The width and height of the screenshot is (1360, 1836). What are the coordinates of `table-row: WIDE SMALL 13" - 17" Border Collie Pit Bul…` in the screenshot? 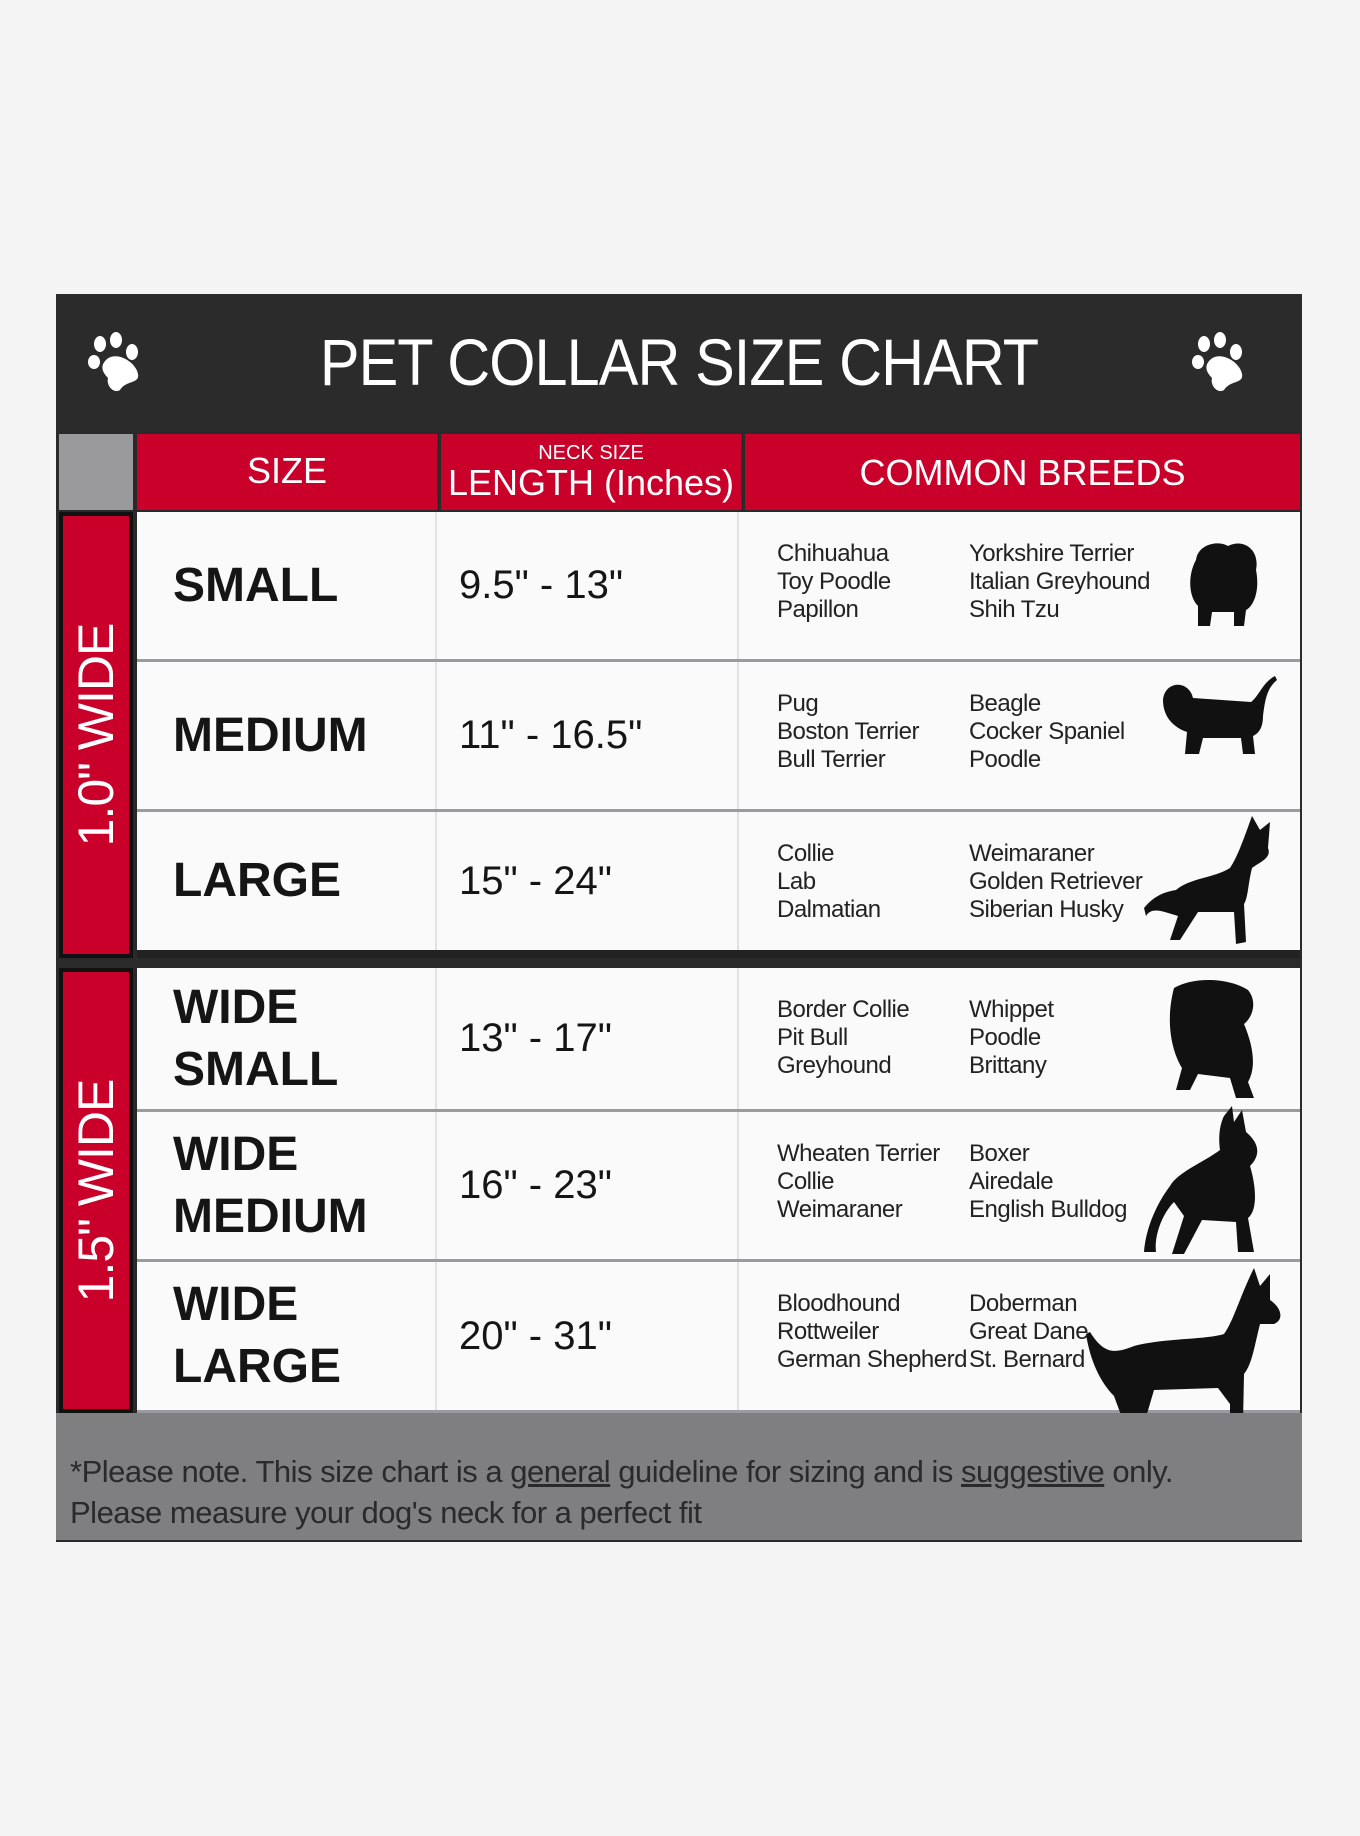 It's located at (718, 1040).